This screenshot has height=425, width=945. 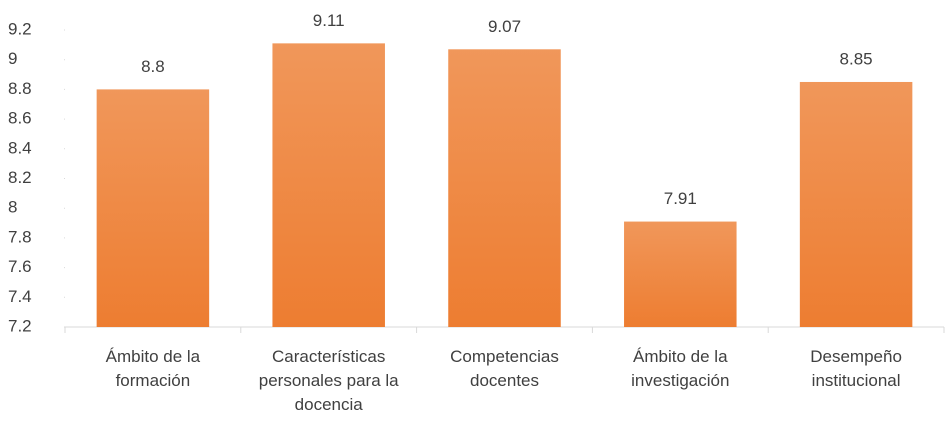 What do you see at coordinates (20, 118) in the screenshot?
I see `y-tick-label: 8.6` at bounding box center [20, 118].